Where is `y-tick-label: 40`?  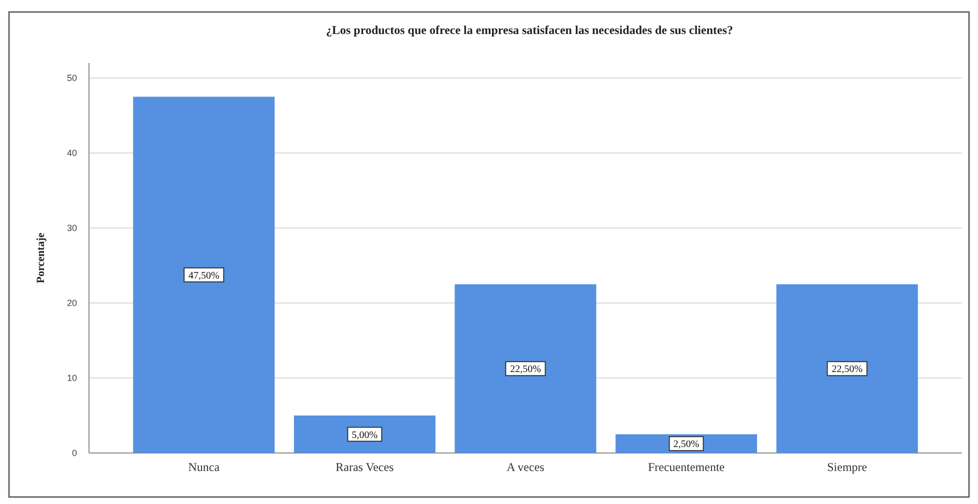 y-tick-label: 40 is located at coordinates (71, 153).